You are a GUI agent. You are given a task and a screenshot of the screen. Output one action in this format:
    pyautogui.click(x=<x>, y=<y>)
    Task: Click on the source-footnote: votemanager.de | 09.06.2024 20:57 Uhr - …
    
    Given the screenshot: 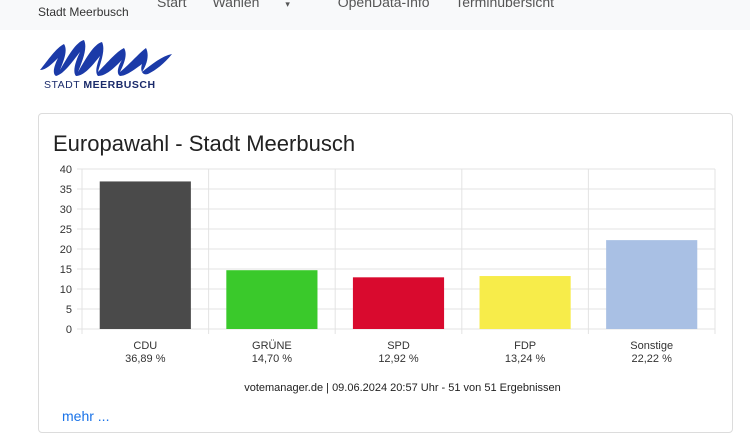 What is the action you would take?
    pyautogui.click(x=402, y=388)
    